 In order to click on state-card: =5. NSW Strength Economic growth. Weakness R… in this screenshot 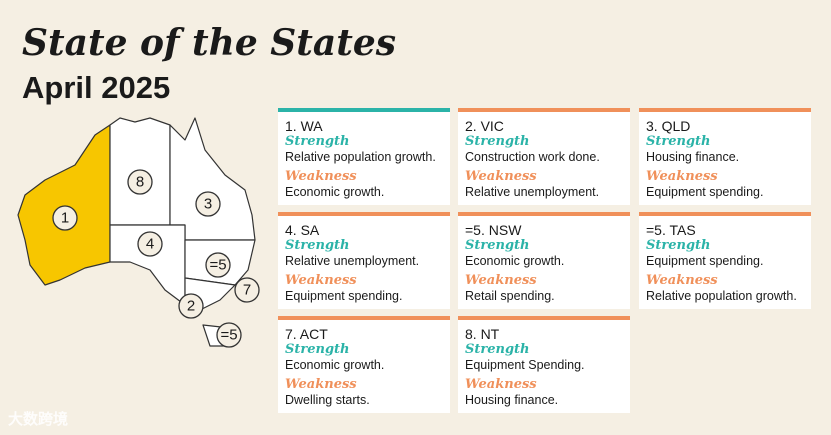, I will do `click(544, 260)`.